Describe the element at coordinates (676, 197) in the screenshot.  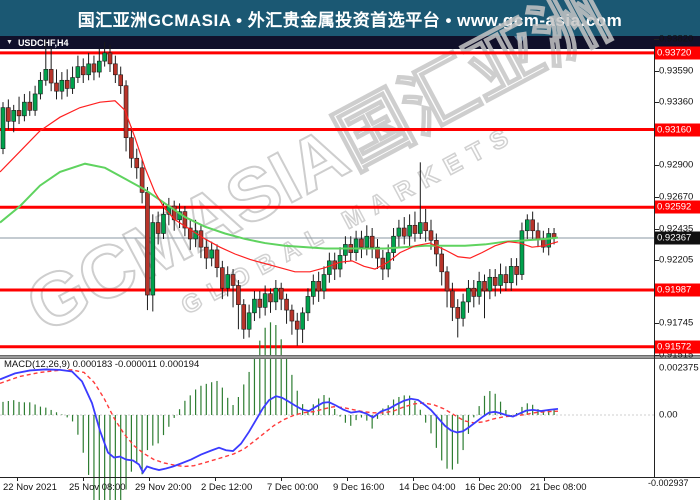
I see `price-tick-label: 0.92670` at that location.